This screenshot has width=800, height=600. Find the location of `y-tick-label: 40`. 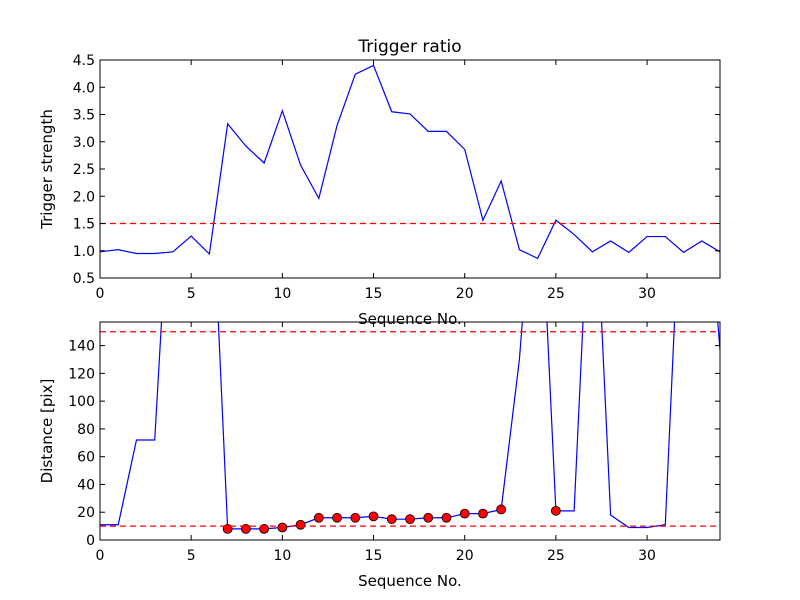

y-tick-label: 40 is located at coordinates (86, 485).